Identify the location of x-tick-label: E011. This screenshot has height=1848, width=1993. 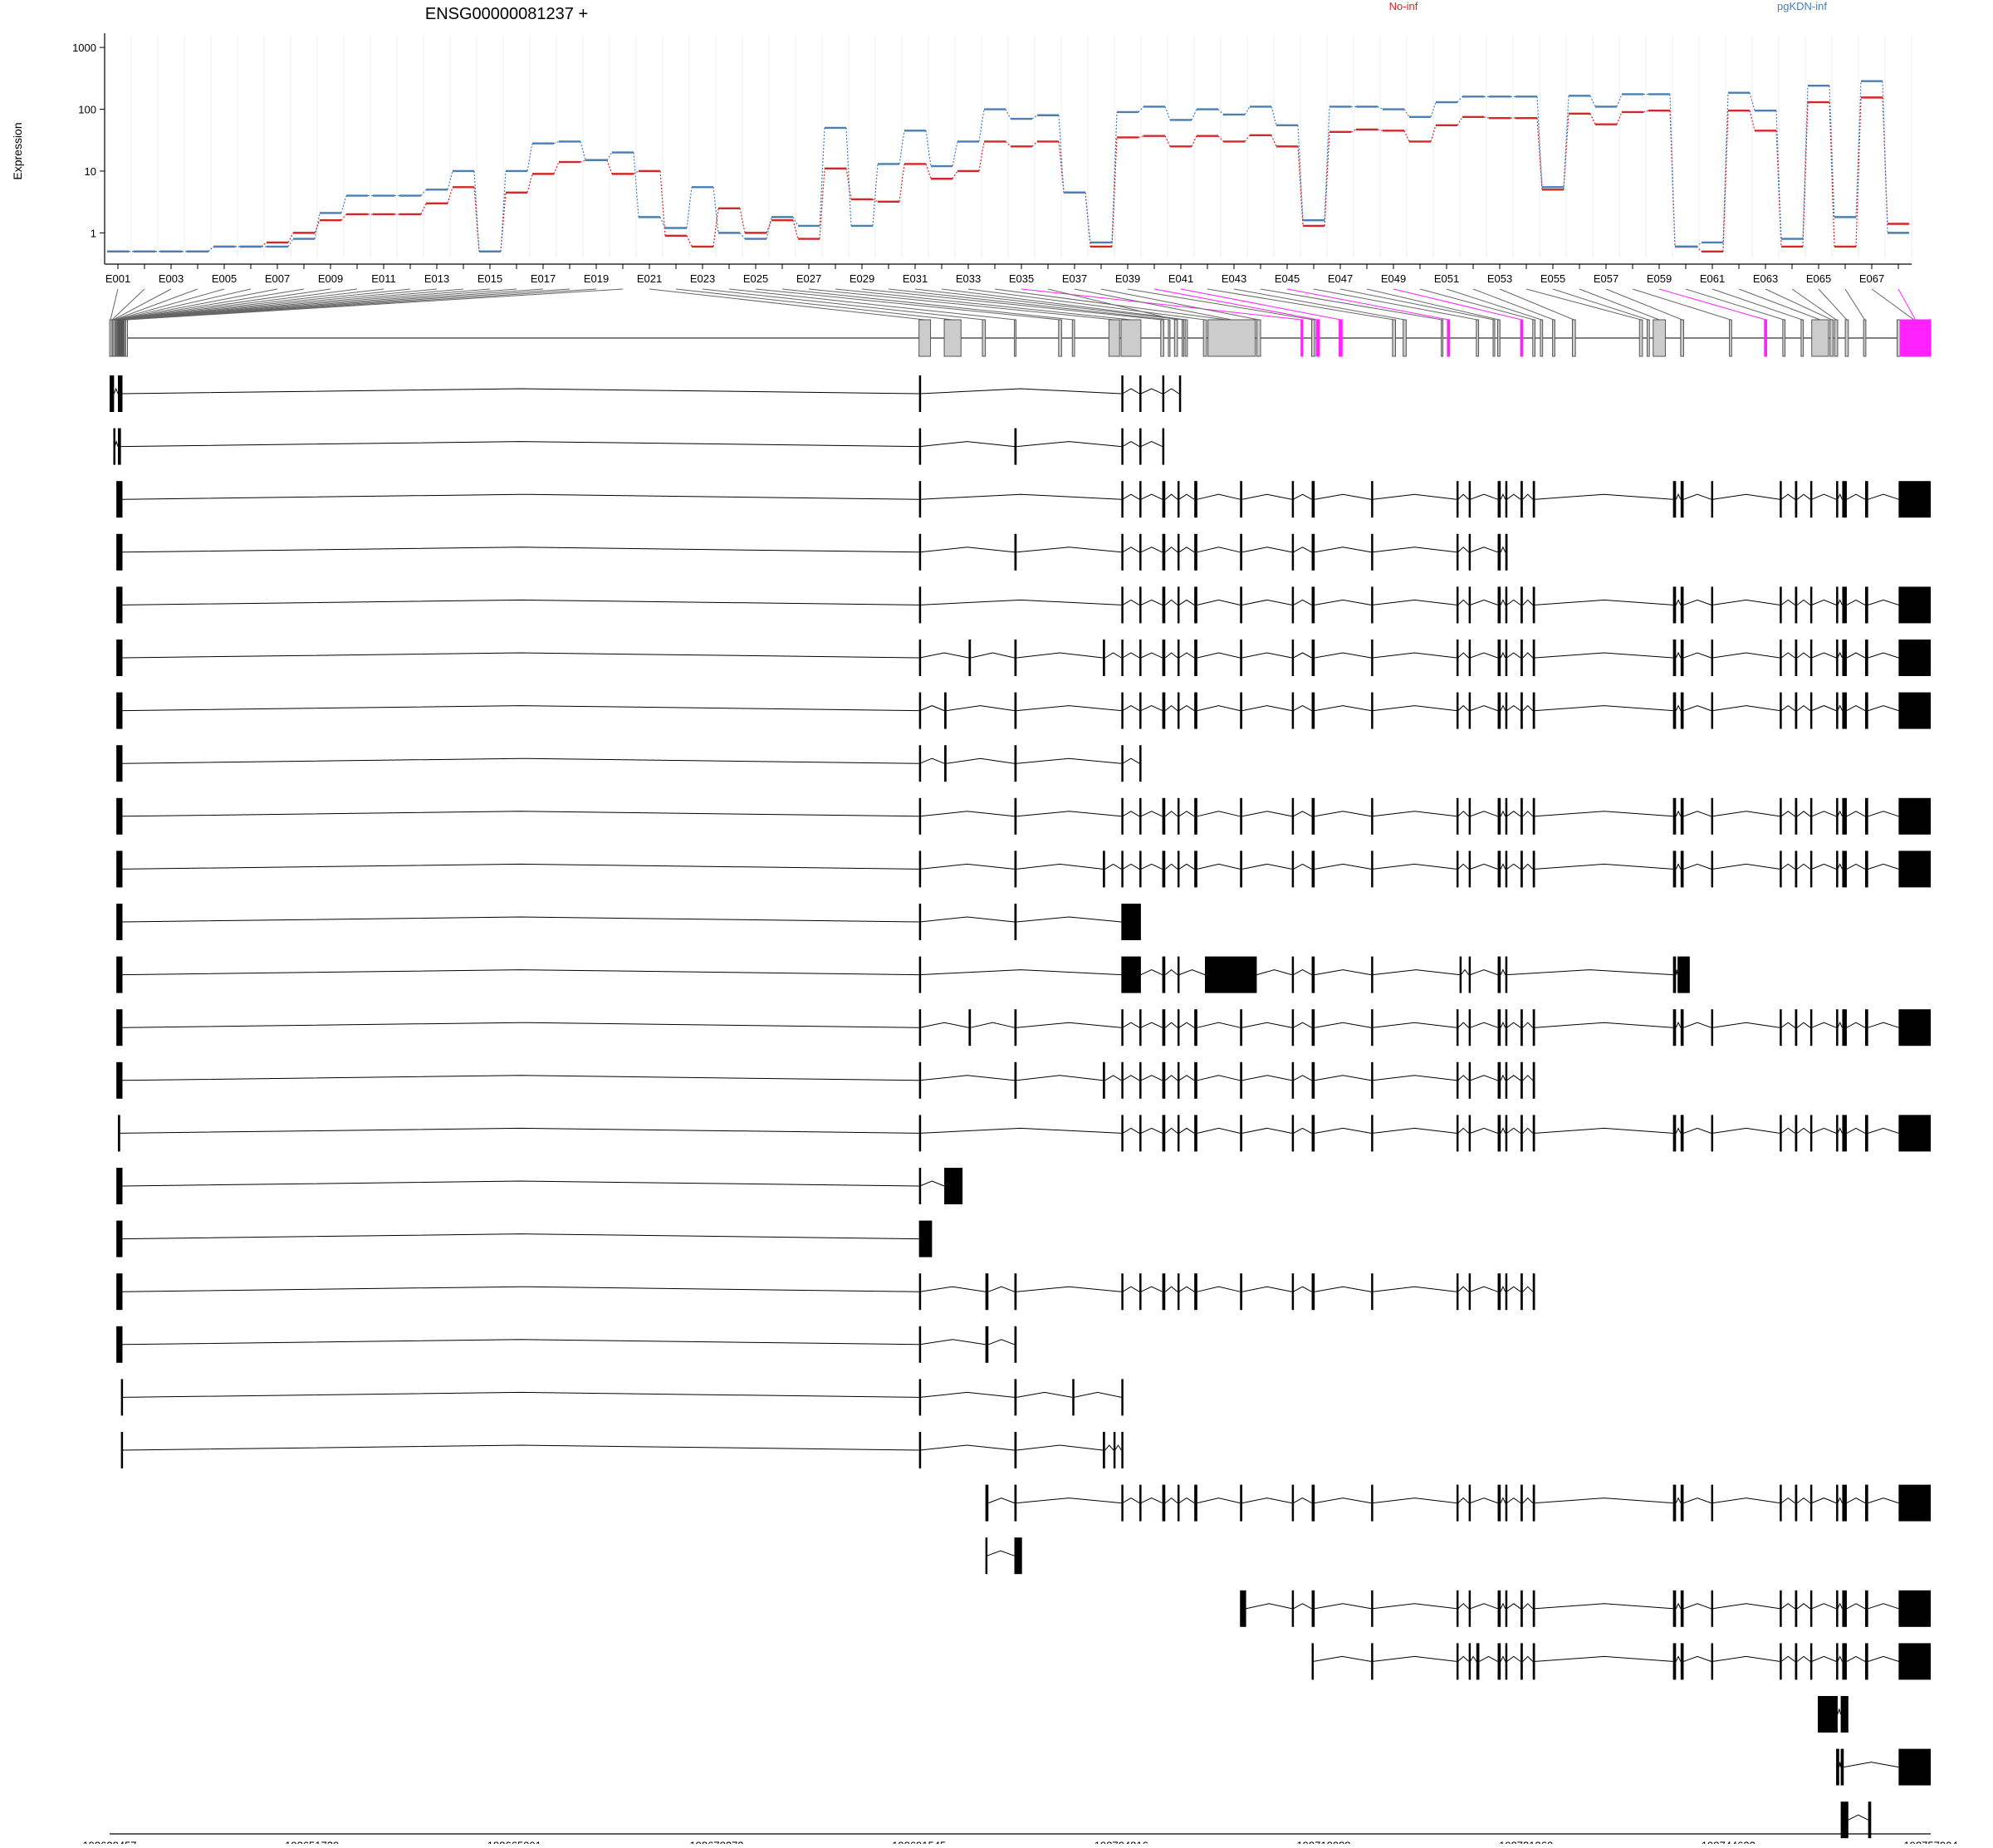
(383, 278).